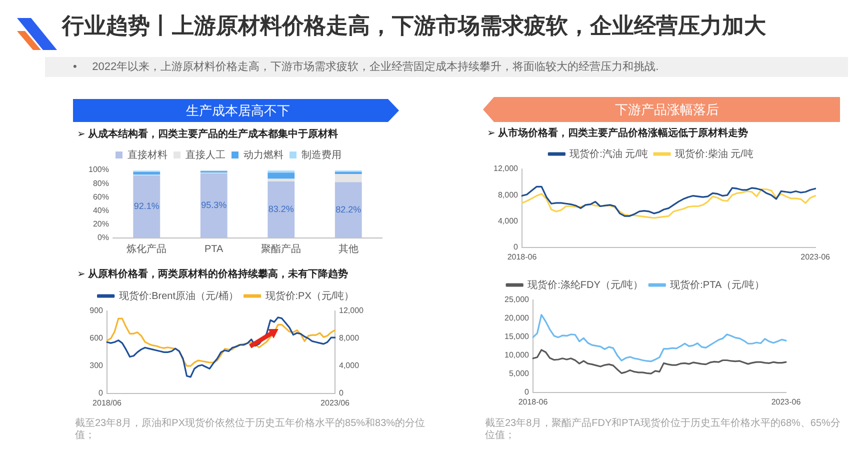 The height and width of the screenshot is (465, 855). What do you see at coordinates (146, 248) in the screenshot?
I see `x-tick-label: 炼化产品` at bounding box center [146, 248].